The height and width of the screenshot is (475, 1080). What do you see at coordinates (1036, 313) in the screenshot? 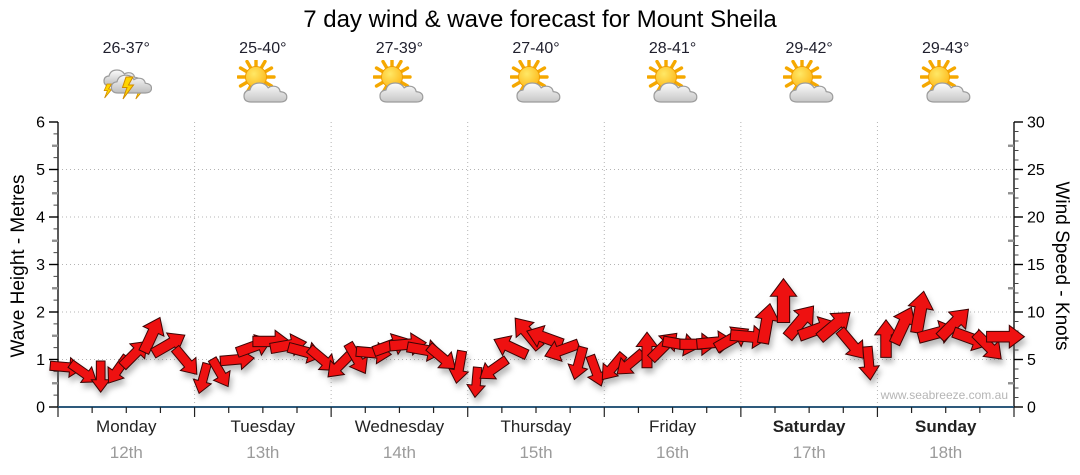
I see `svg-text: 10` at bounding box center [1036, 313].